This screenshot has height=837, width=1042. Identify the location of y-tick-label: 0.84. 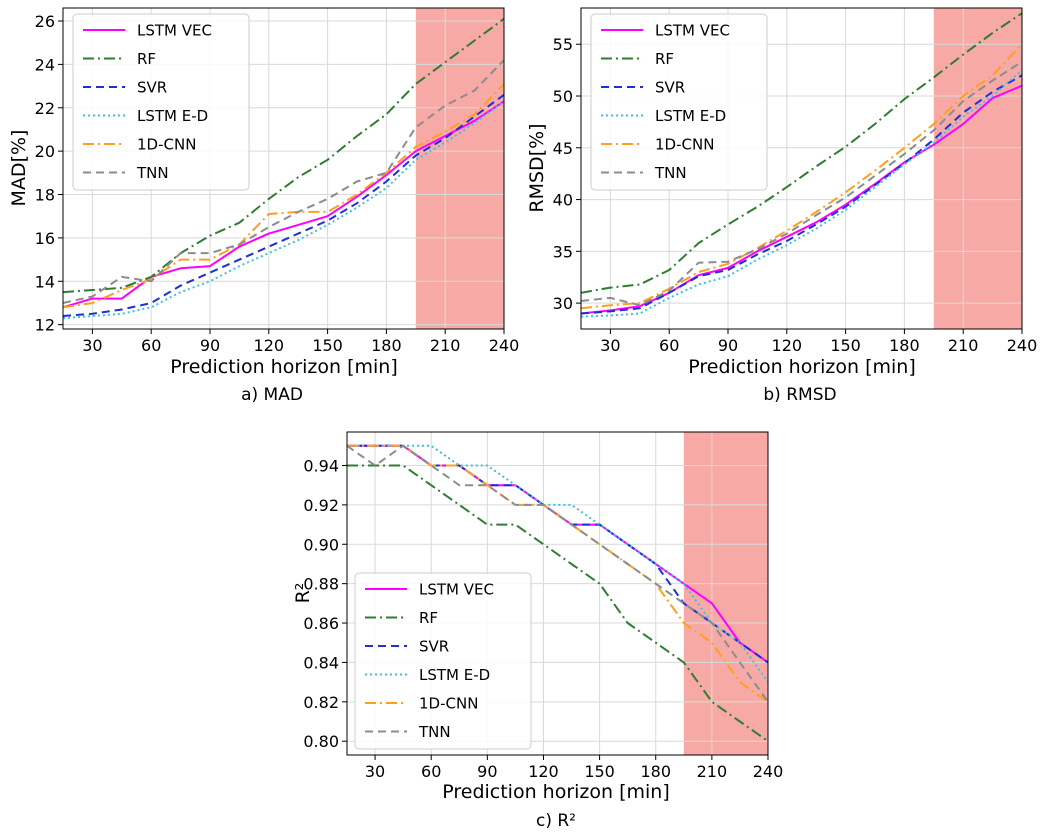
(321, 662).